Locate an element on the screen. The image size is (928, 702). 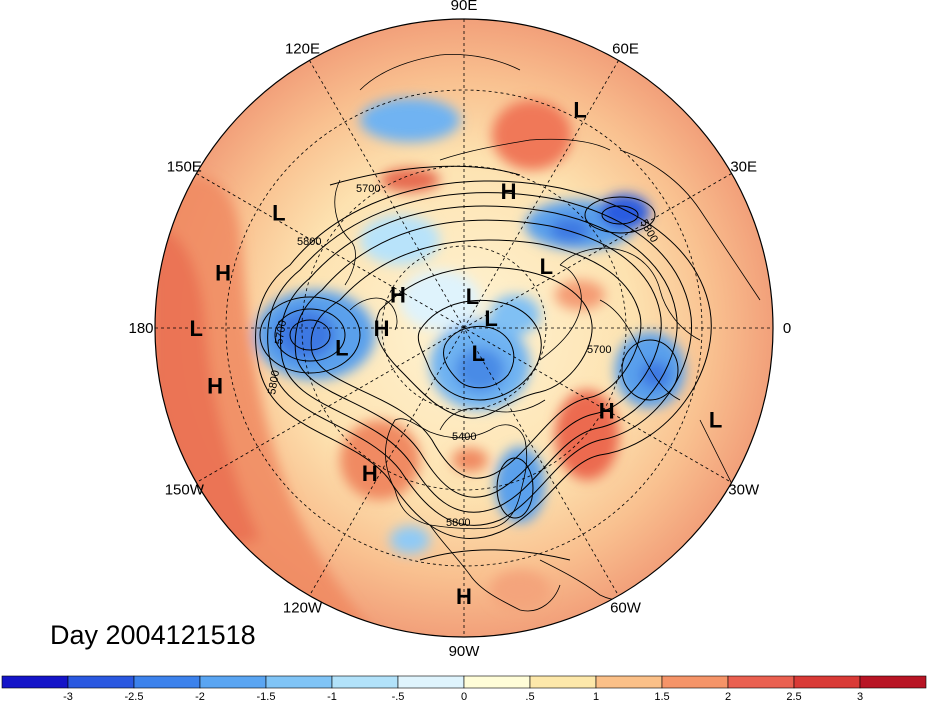
contour-label: 5400 is located at coordinates (464, 437).